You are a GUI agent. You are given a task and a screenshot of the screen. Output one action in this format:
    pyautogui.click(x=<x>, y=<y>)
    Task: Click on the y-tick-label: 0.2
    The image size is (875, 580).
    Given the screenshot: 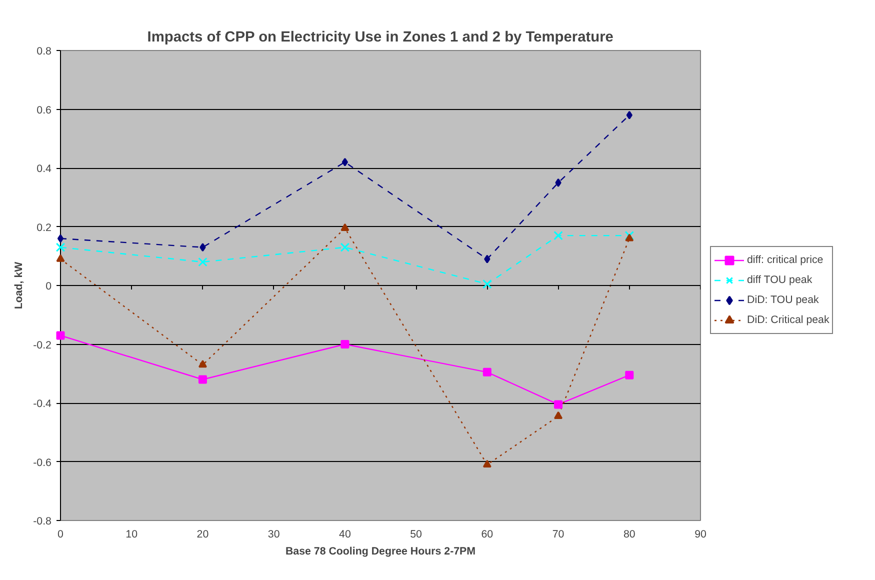 What is the action you would take?
    pyautogui.click(x=44, y=228)
    